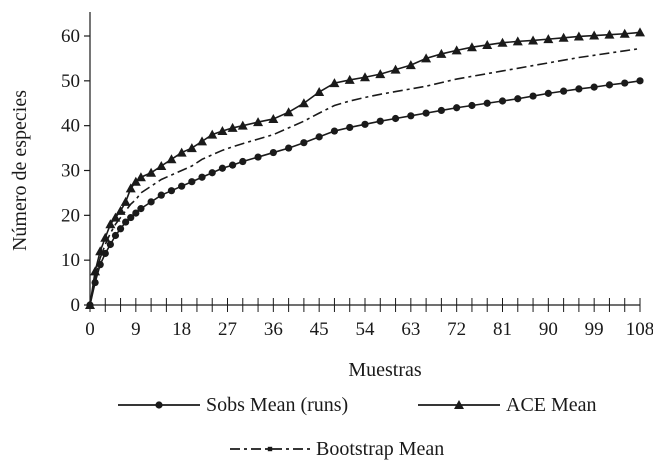  Describe the element at coordinates (76, 305) in the screenshot. I see `y-tick-label: 0` at that location.